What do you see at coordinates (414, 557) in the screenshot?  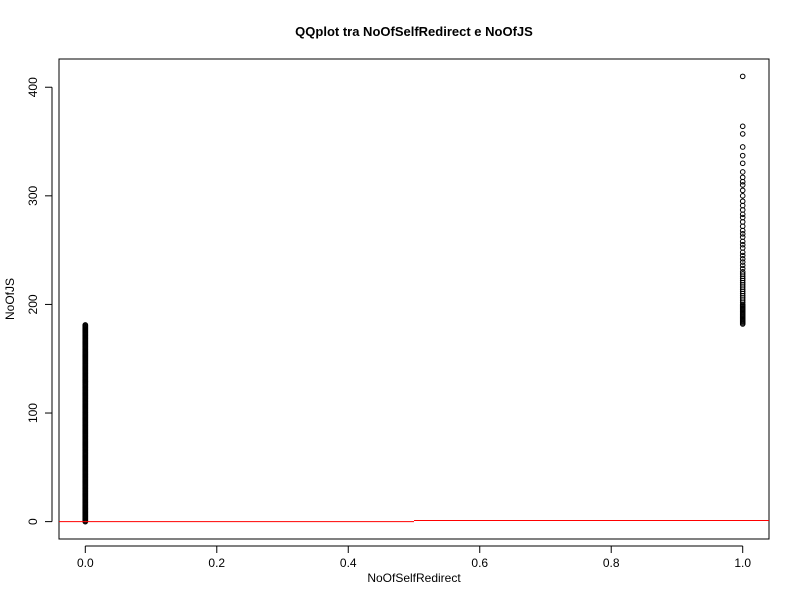 I see `x-axis: 0.0 0.2 0.4 0.6 0.8 1.0` at bounding box center [414, 557].